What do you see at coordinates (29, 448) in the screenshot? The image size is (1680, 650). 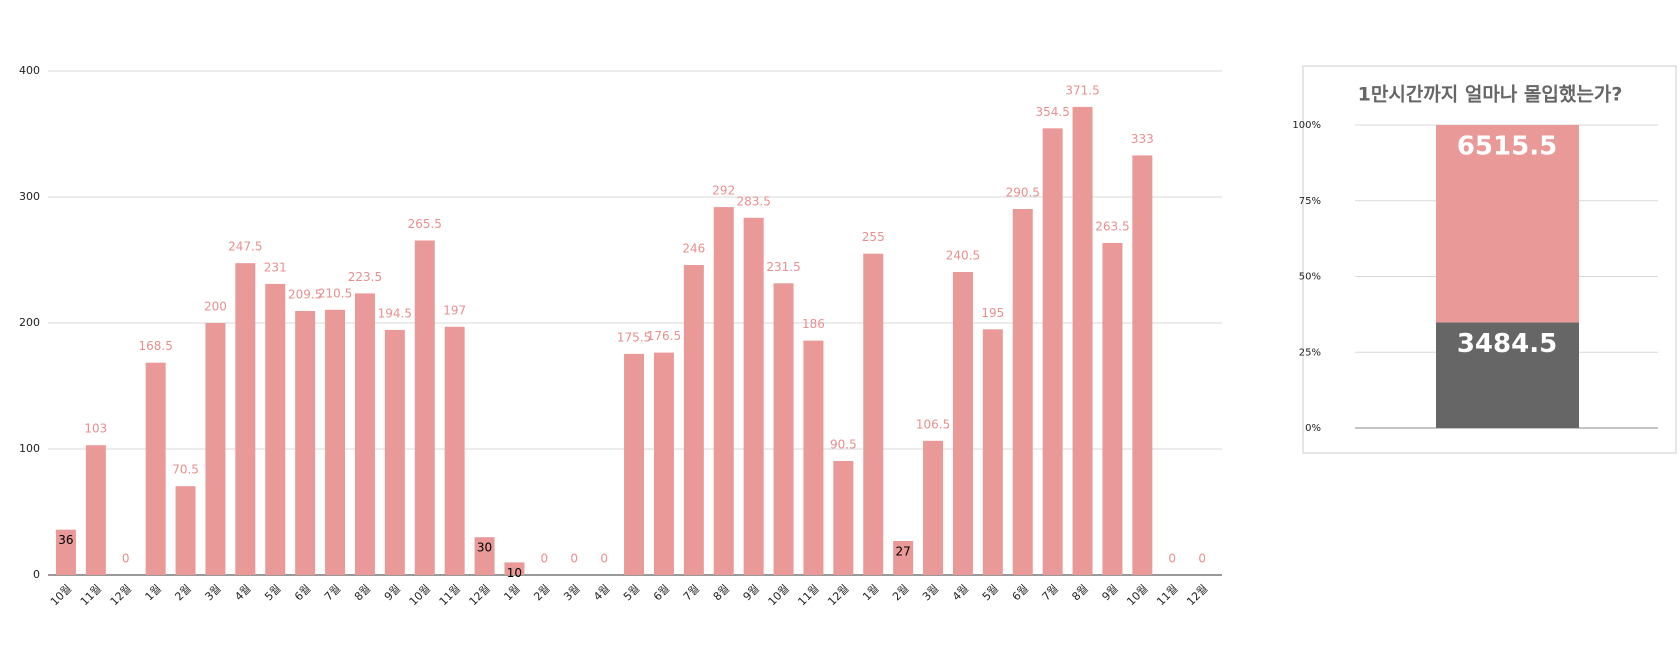 I see `y-tick-label: 100` at bounding box center [29, 448].